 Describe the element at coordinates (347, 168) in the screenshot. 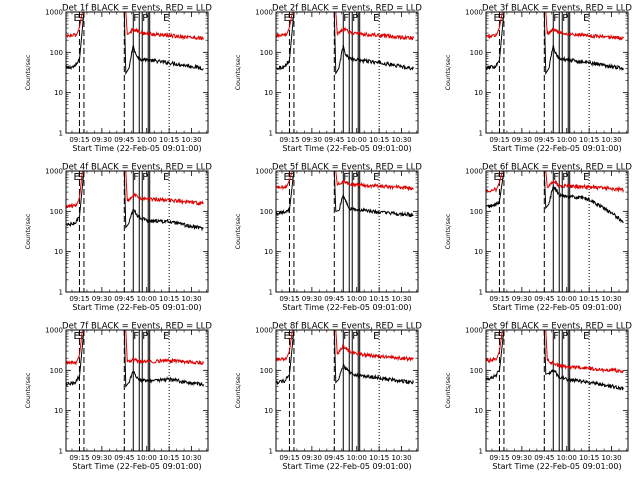

I see `panel-title: Det 5f BLACK = Events, RED = LLD` at that location.